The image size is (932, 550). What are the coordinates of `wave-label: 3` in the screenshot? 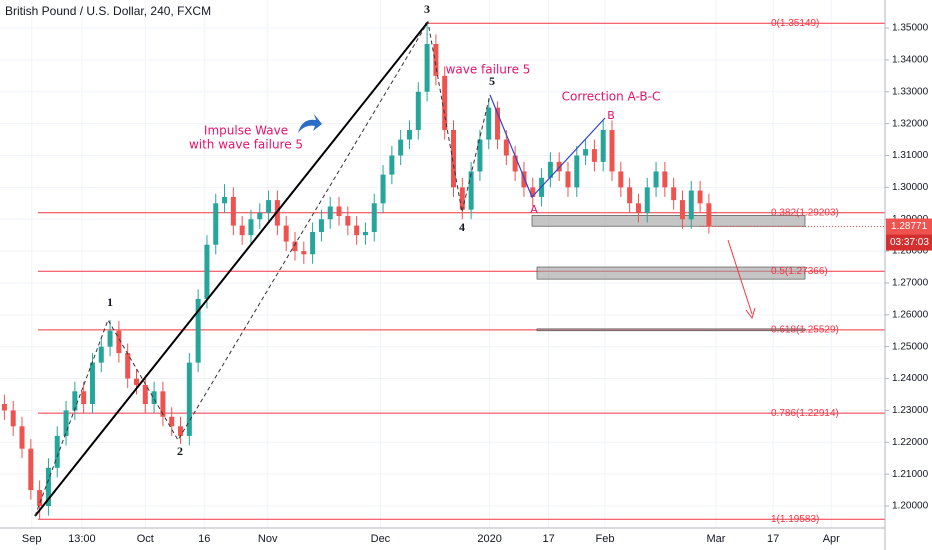 It's located at (427, 9).